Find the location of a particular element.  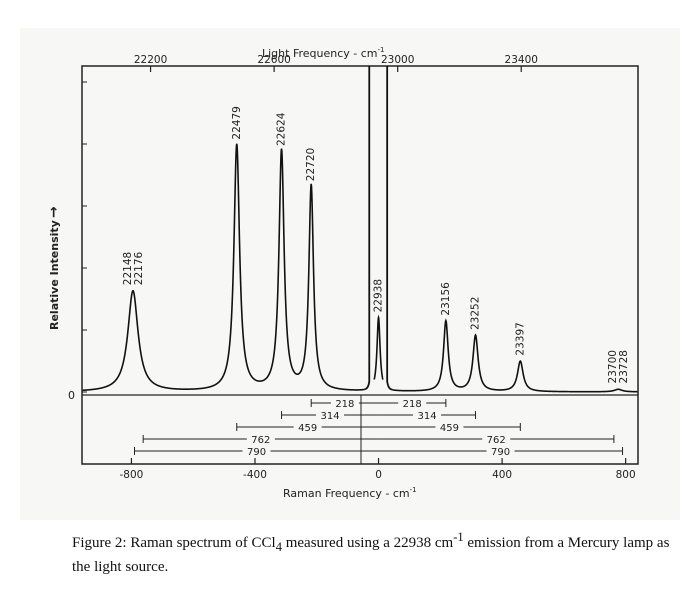

peak-label: 22176 is located at coordinates (139, 268).